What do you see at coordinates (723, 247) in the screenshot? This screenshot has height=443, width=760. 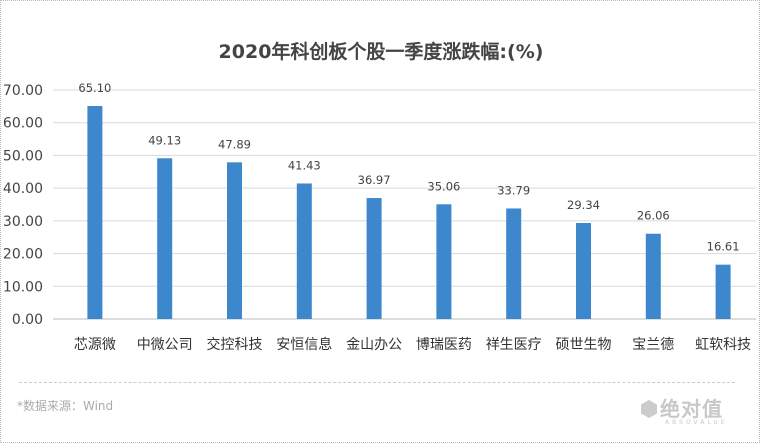 I see `data-label: 16.61` at bounding box center [723, 247].